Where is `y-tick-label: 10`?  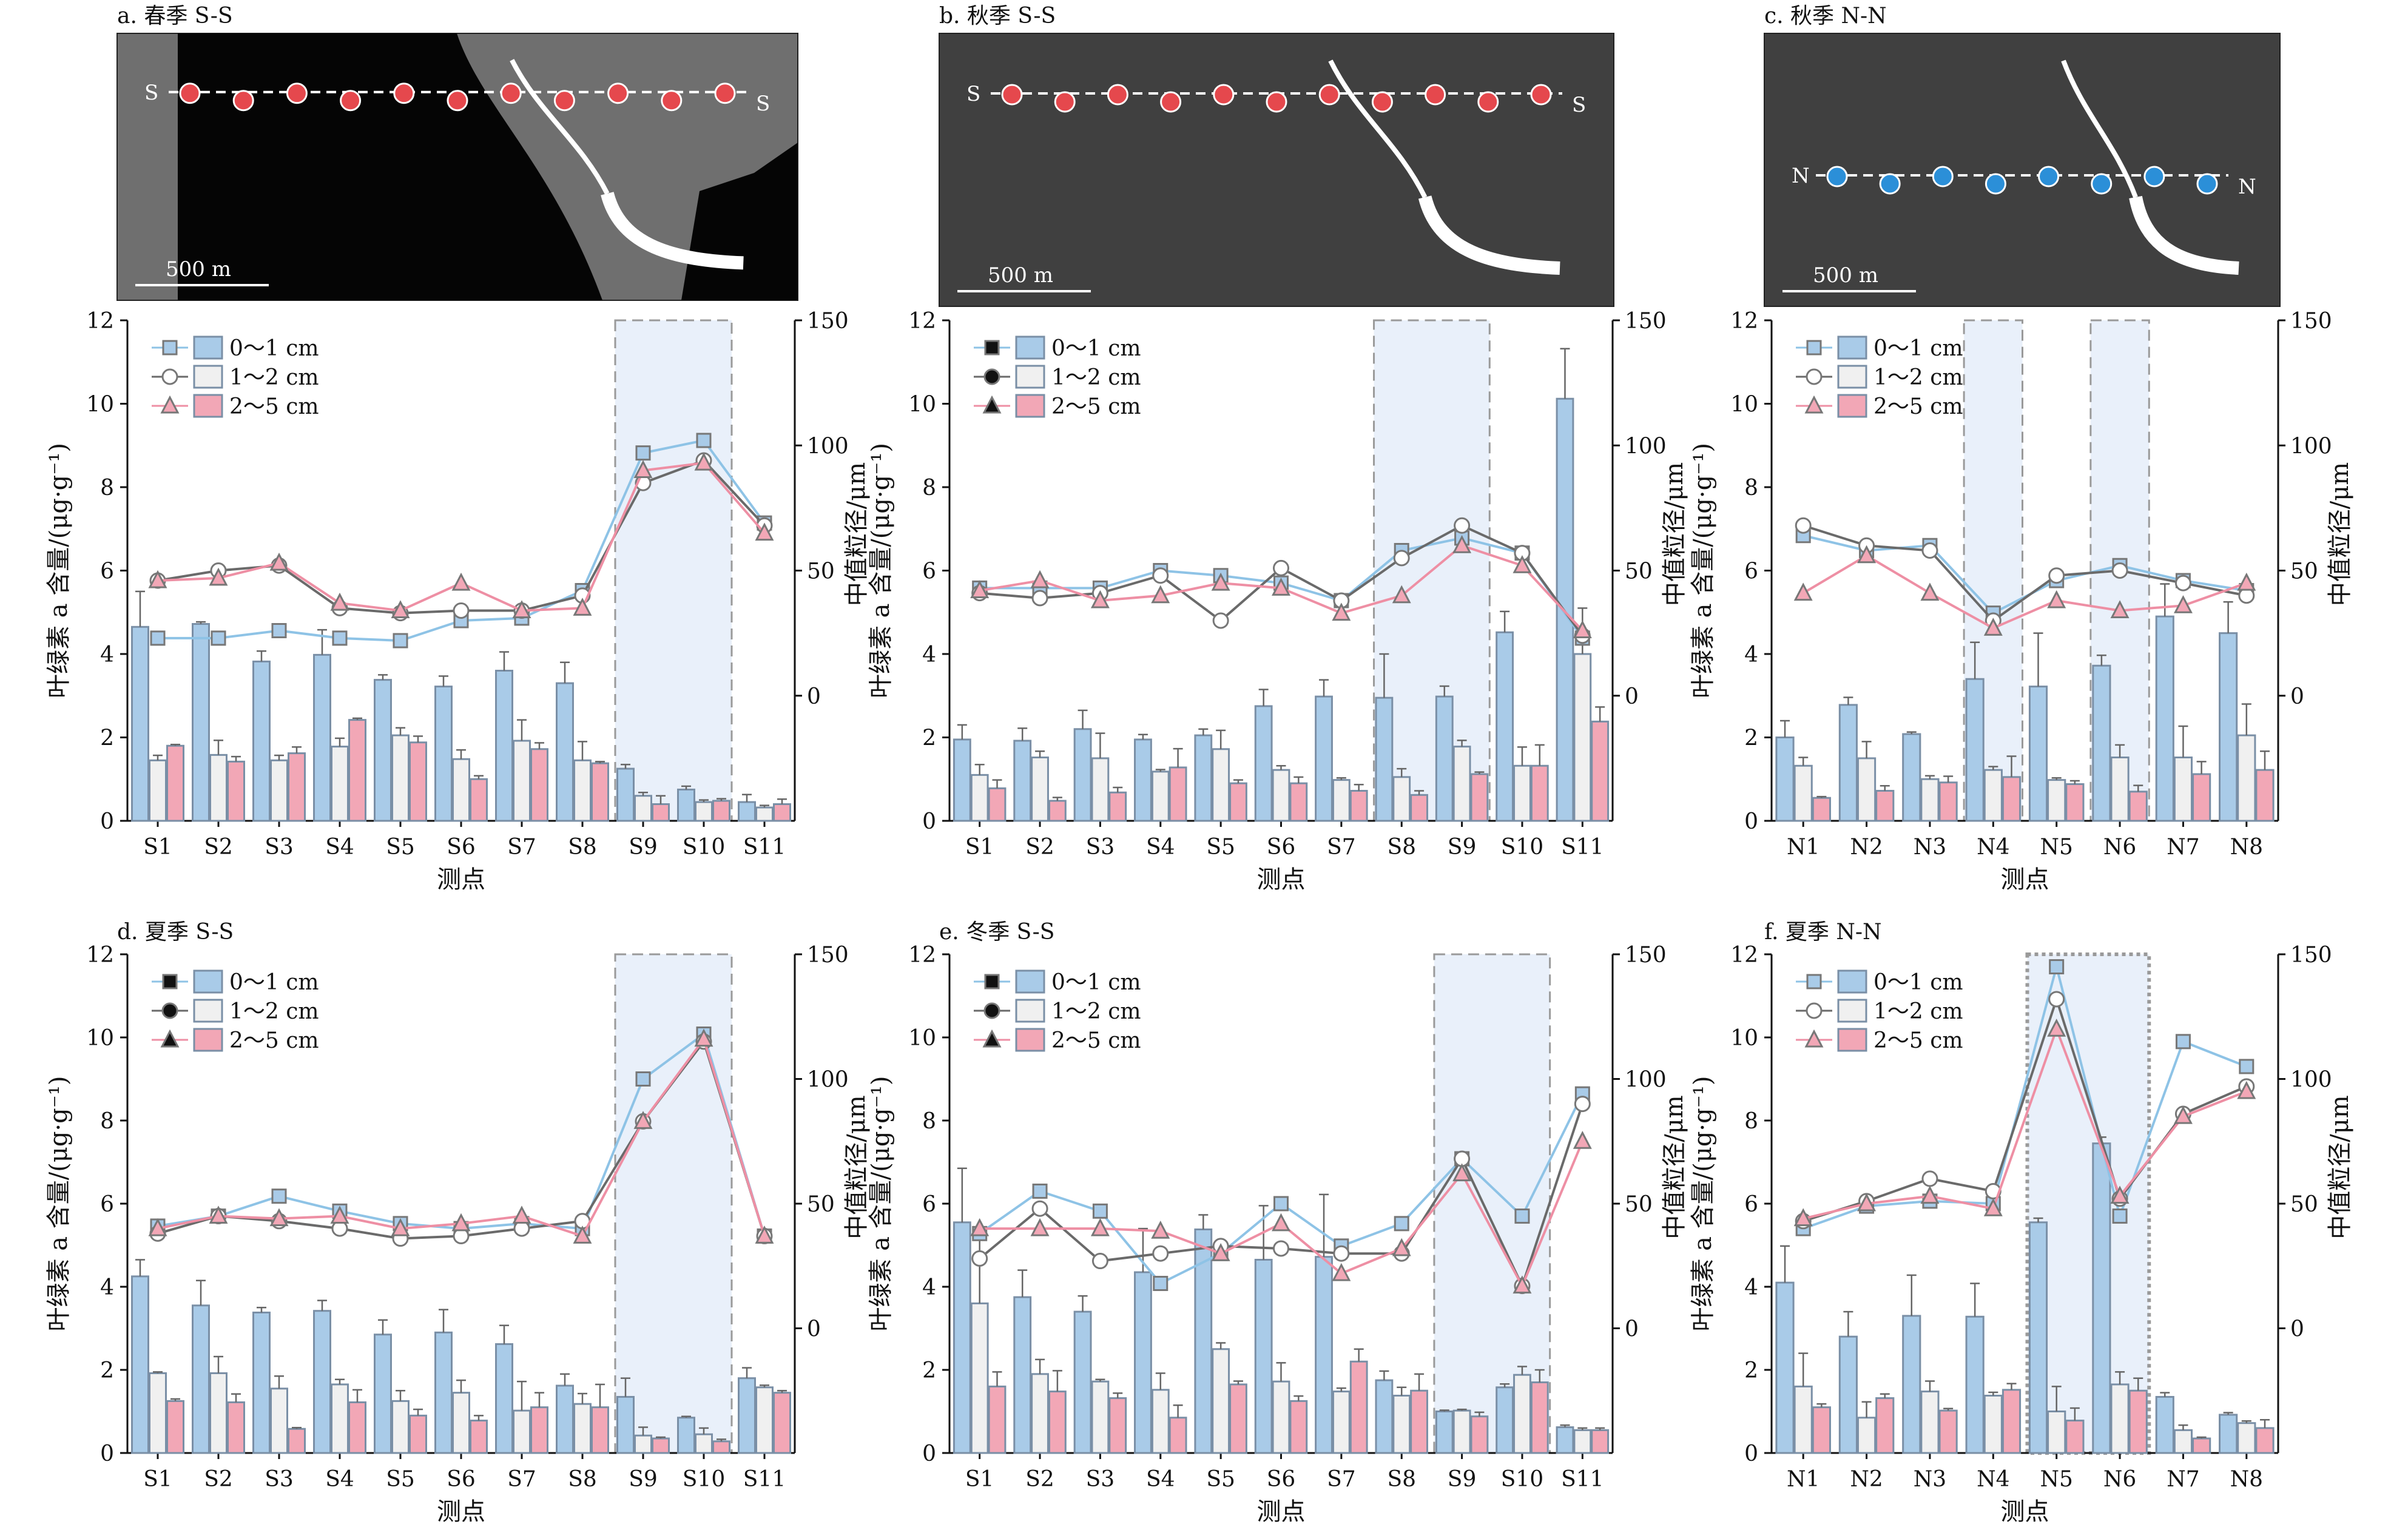
y-tick-label: 10 is located at coordinates (922, 1038).